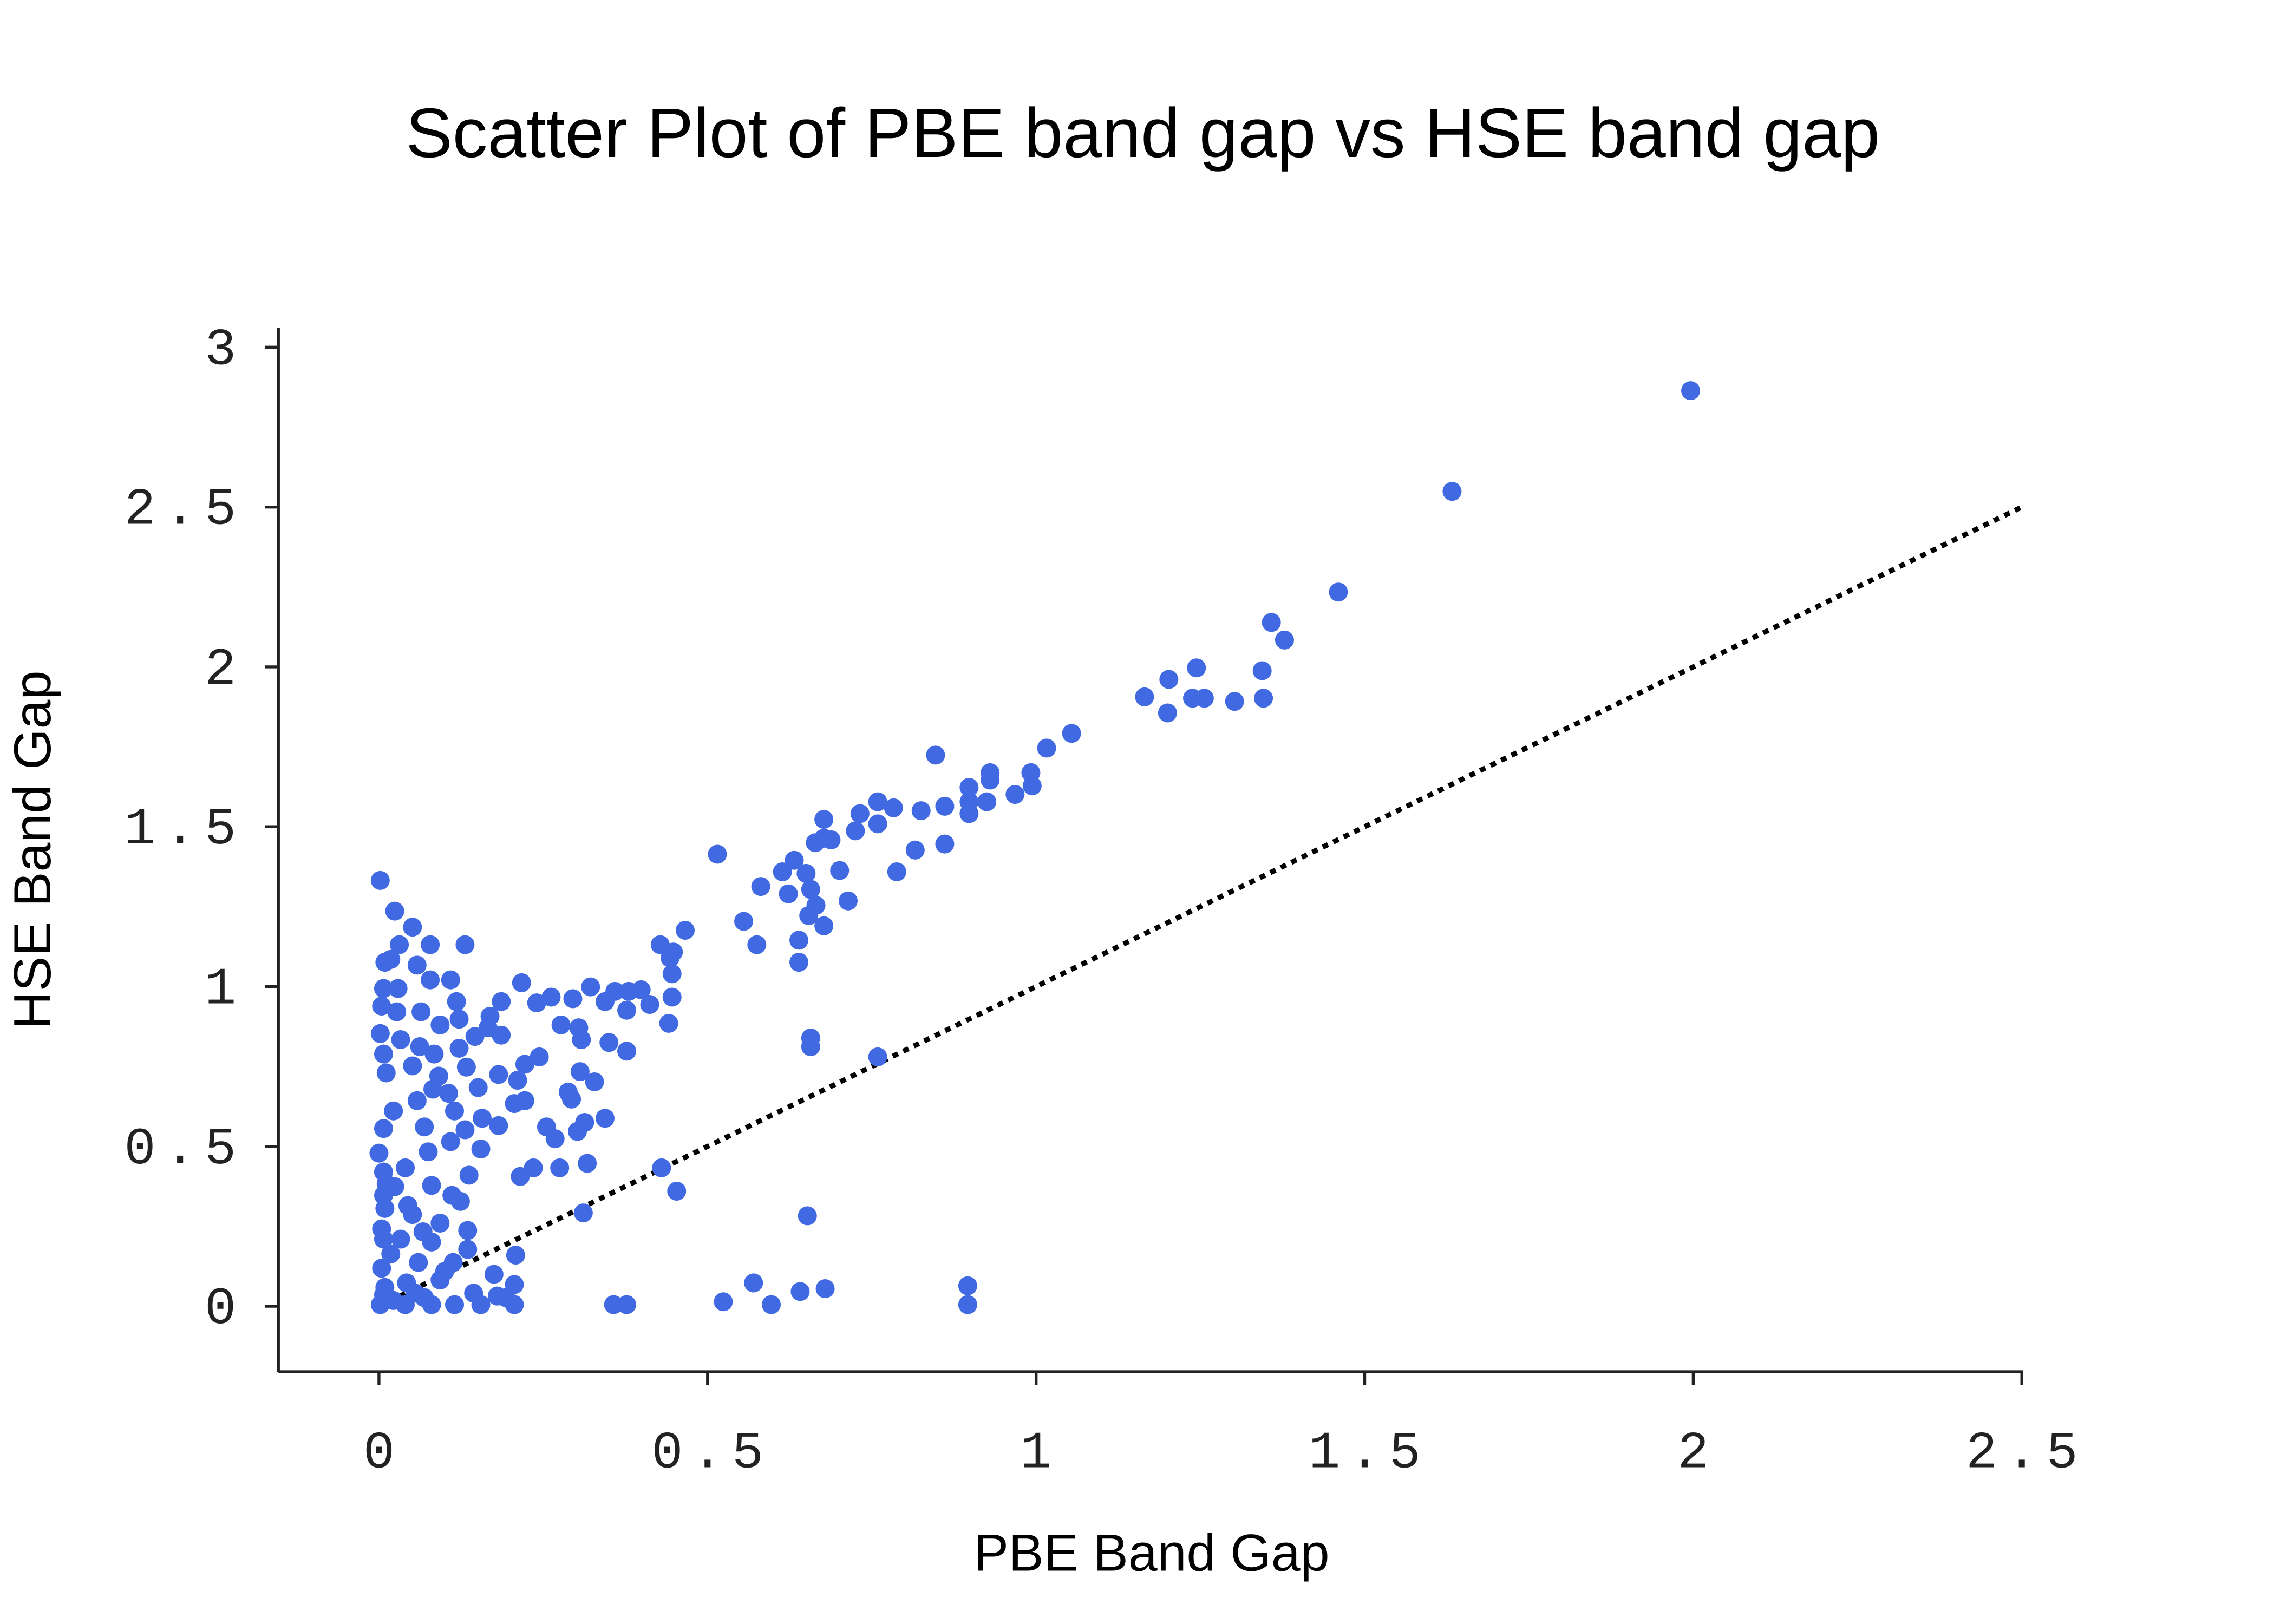  What do you see at coordinates (32, 851) in the screenshot?
I see `y-axis-label: HSE Band Gap` at bounding box center [32, 851].